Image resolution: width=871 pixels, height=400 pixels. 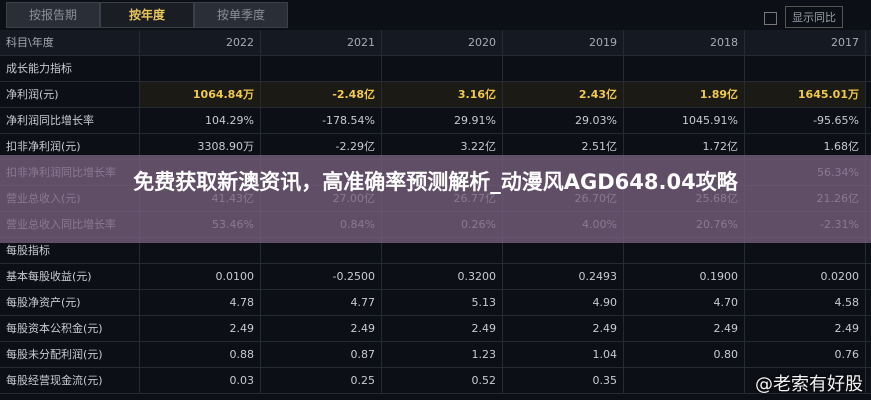 I want to click on value-cell: 0.03, so click(x=200, y=381).